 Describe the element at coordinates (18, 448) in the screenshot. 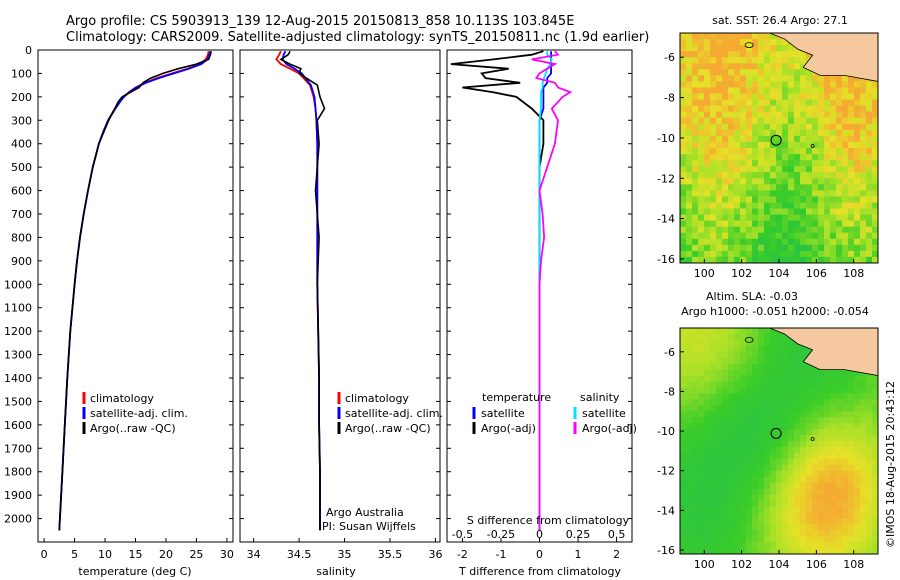

I see `depth-tick-label: 1700` at that location.